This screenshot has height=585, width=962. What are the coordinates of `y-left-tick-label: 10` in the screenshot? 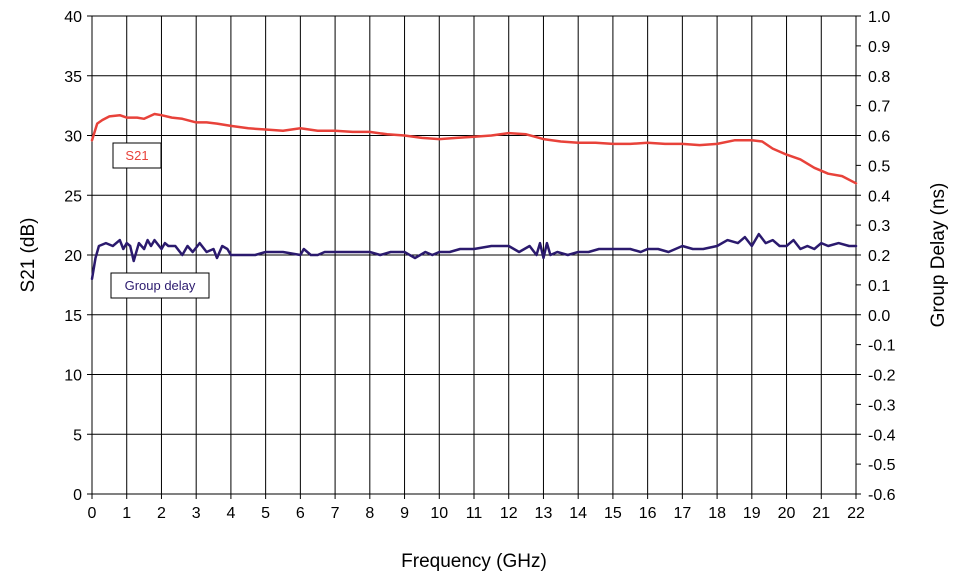 It's located at (73, 376).